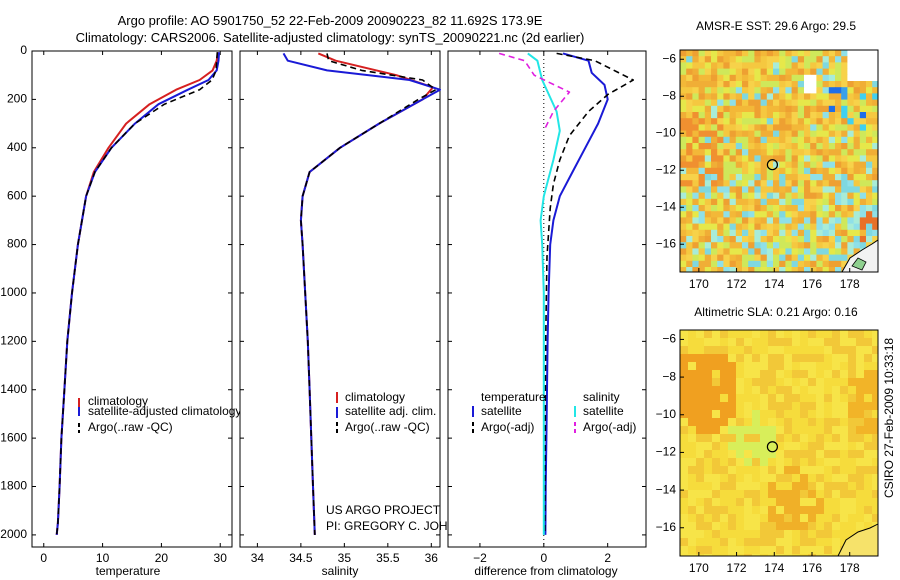 This screenshot has height=580, width=900. Describe the element at coordinates (859, 255) in the screenshot. I see `sst-land-shape` at that location.